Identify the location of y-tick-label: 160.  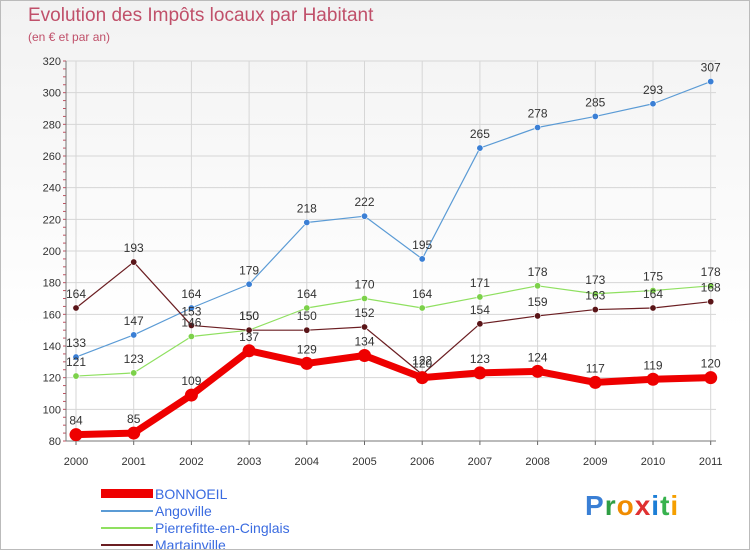
(52, 315).